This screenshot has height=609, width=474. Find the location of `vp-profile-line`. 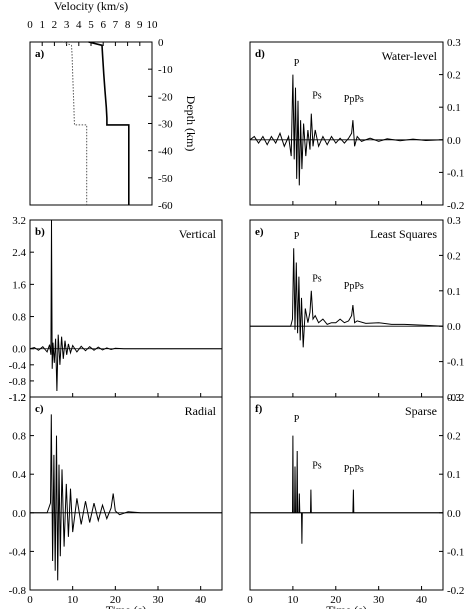

vp-profile-line is located at coordinates (109, 123).